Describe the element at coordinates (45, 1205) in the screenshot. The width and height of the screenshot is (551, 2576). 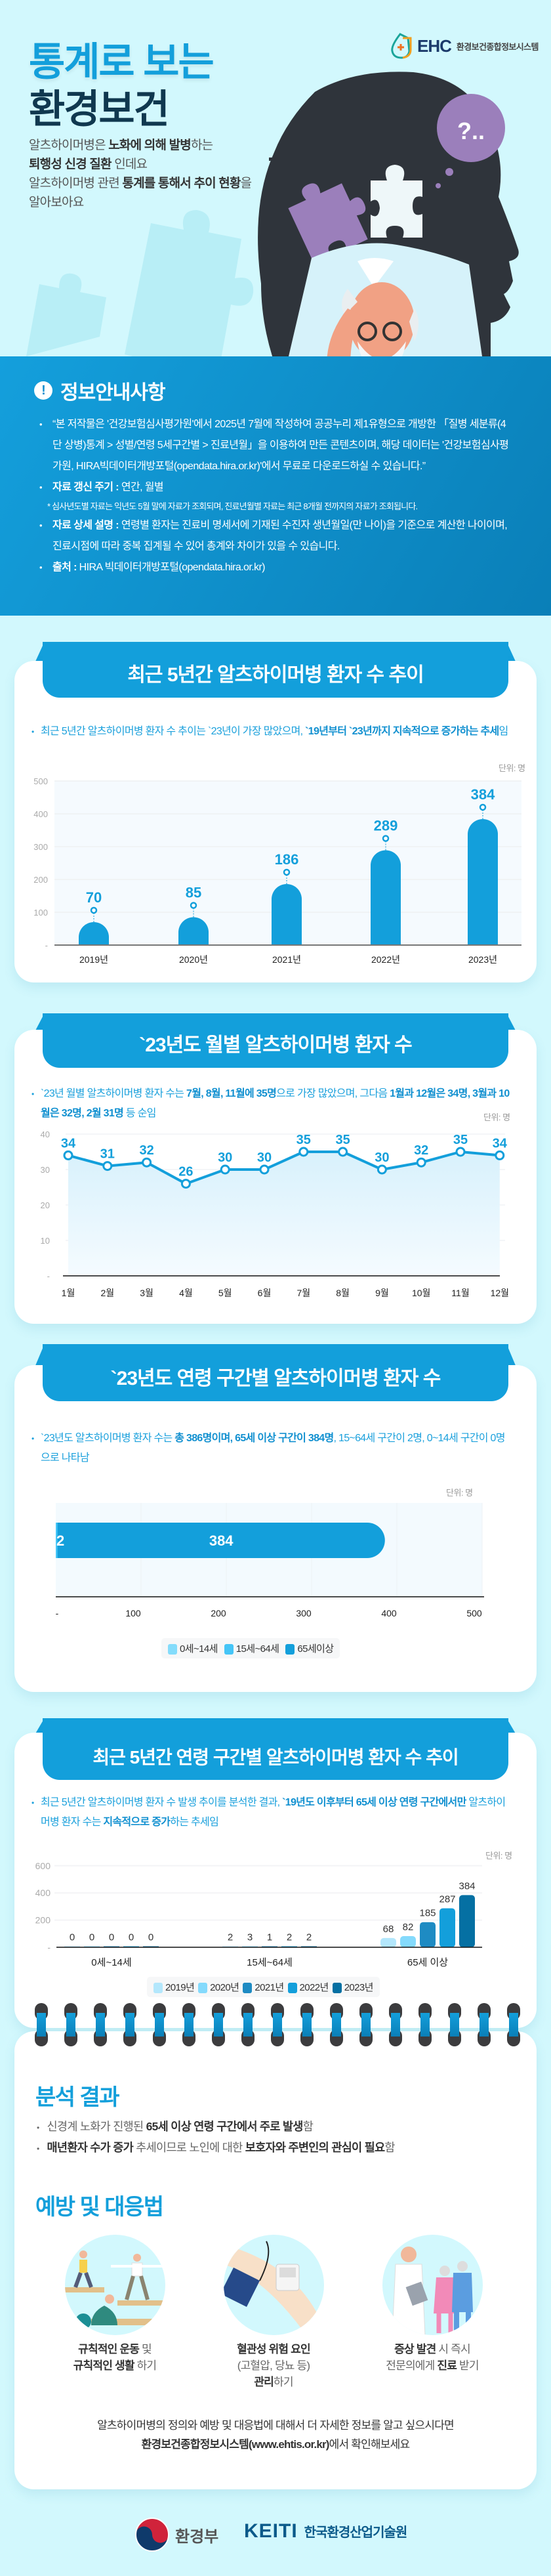
I see `y-tick-label: 20` at that location.